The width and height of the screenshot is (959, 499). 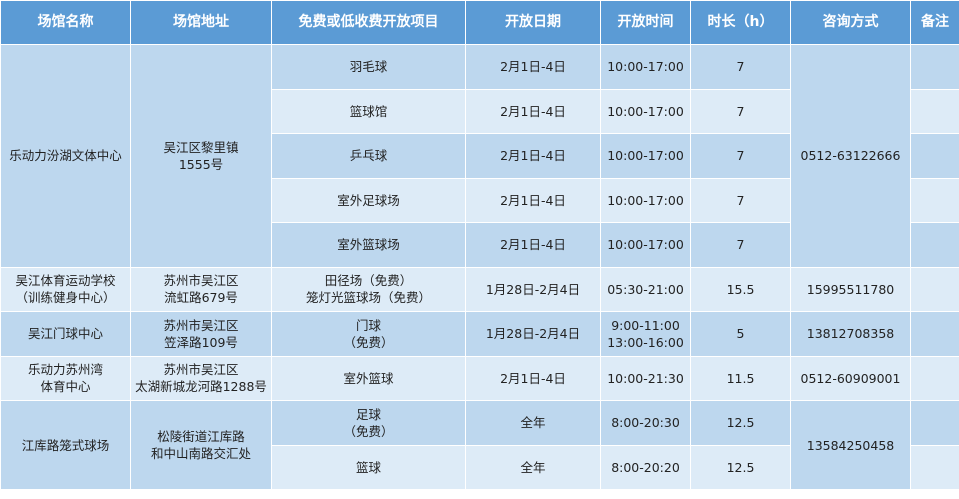 What do you see at coordinates (645, 467) in the screenshot?
I see `open-time-cell: 8:00-20:20` at bounding box center [645, 467].